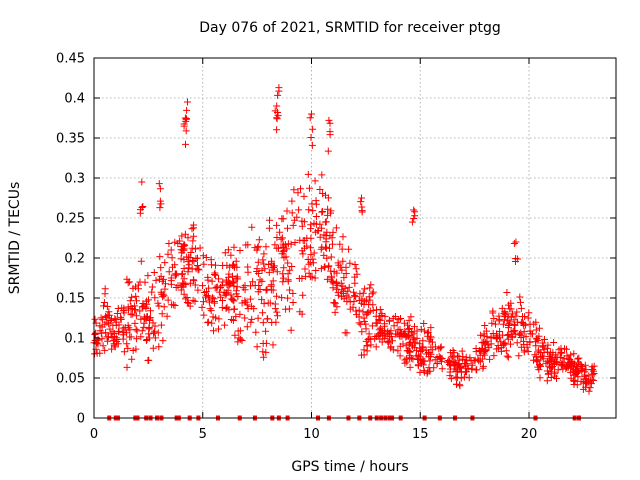  What do you see at coordinates (529, 434) in the screenshot?
I see `x-tick-label: 20` at bounding box center [529, 434].